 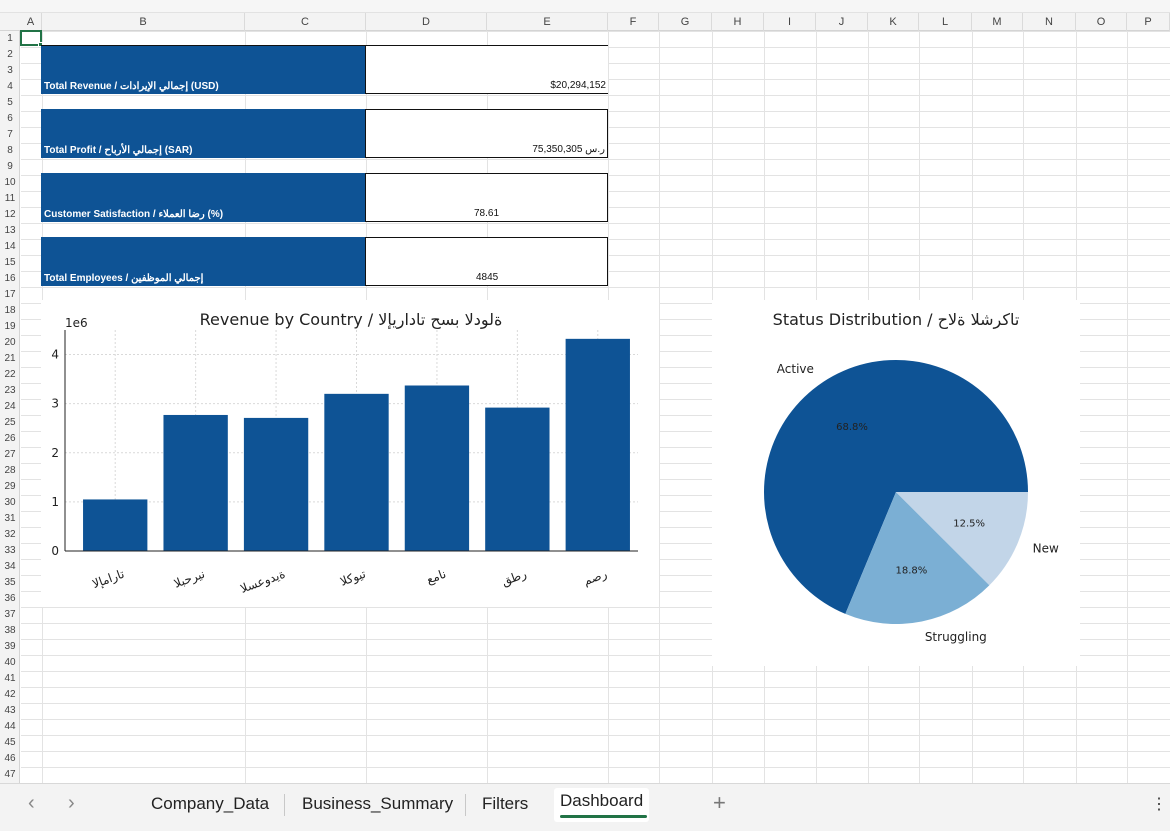 I want to click on row-header-32: 32, so click(x=10, y=534).